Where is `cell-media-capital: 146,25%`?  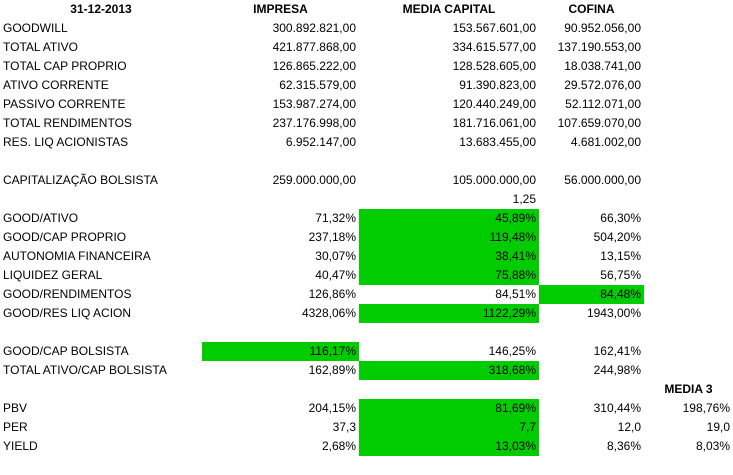 cell-media-capital: 146,25% is located at coordinates (512, 351).